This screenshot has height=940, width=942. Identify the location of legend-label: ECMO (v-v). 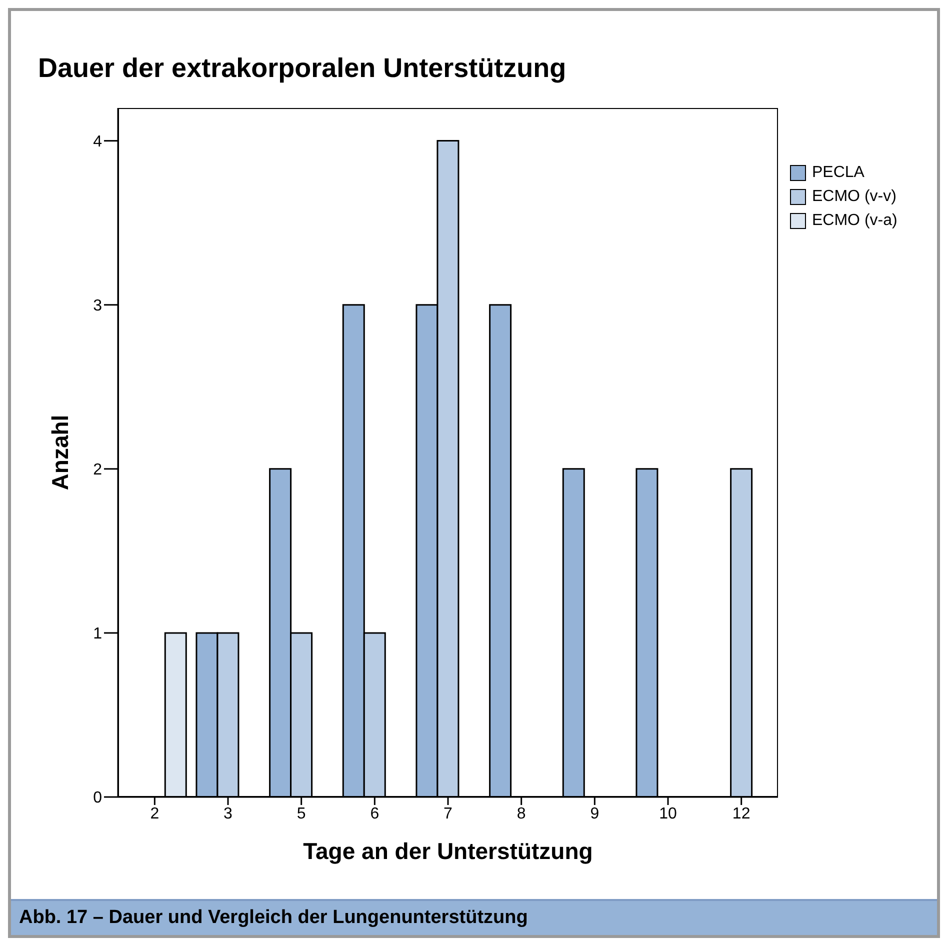
(854, 197).